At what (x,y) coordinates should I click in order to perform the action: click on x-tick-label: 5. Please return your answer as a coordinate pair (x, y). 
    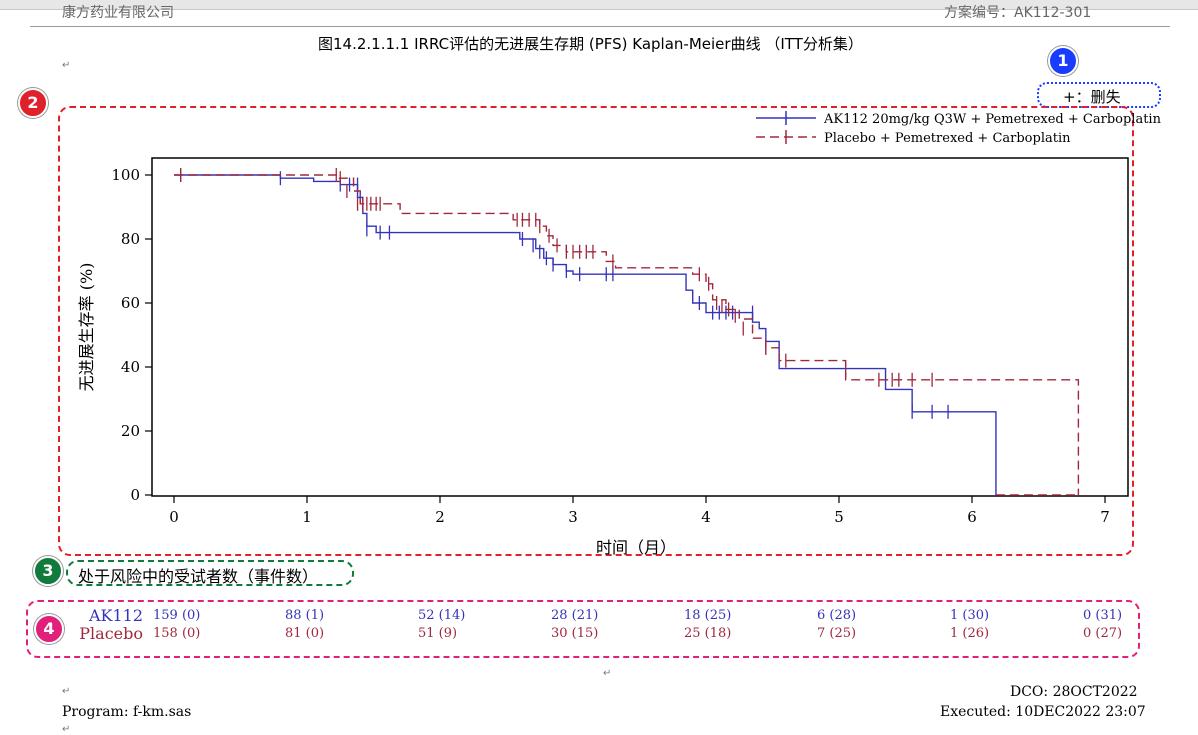
    Looking at the image, I should click on (839, 517).